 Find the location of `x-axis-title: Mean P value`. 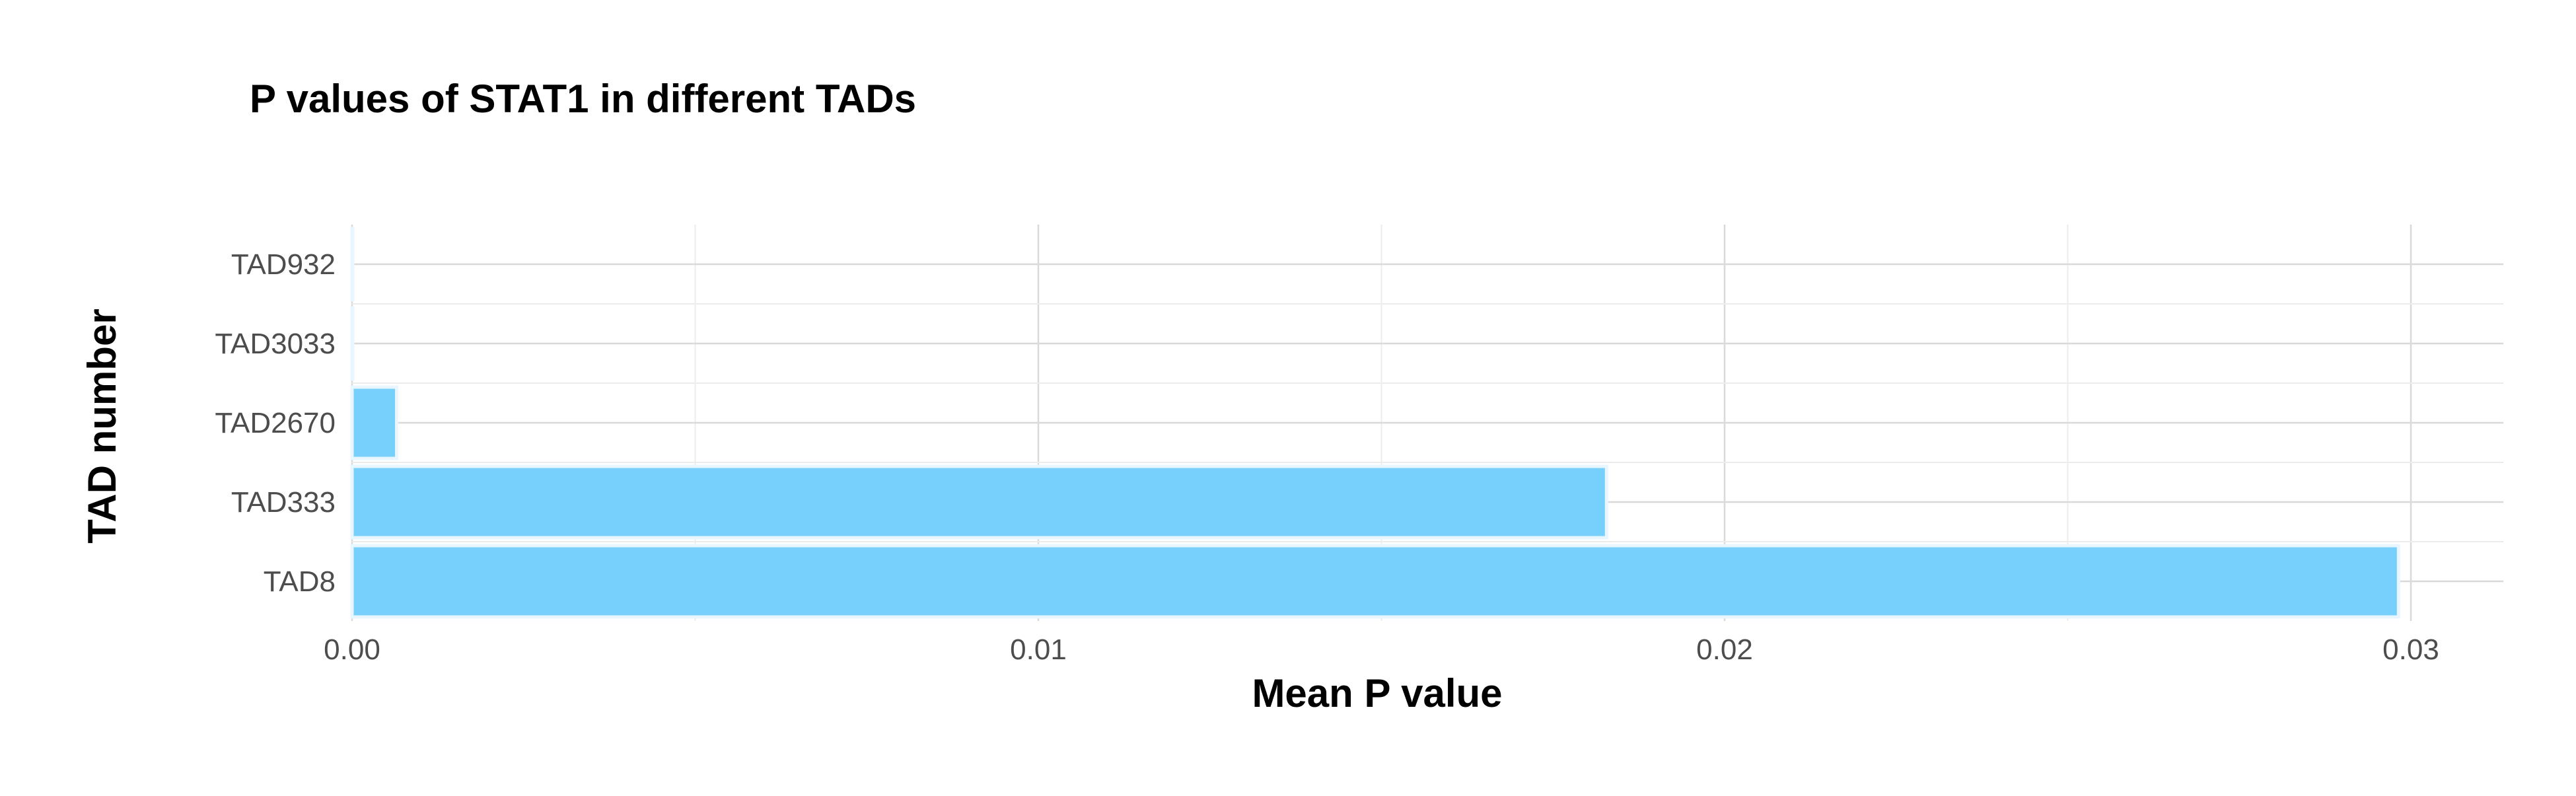

x-axis-title: Mean P value is located at coordinates (1377, 693).